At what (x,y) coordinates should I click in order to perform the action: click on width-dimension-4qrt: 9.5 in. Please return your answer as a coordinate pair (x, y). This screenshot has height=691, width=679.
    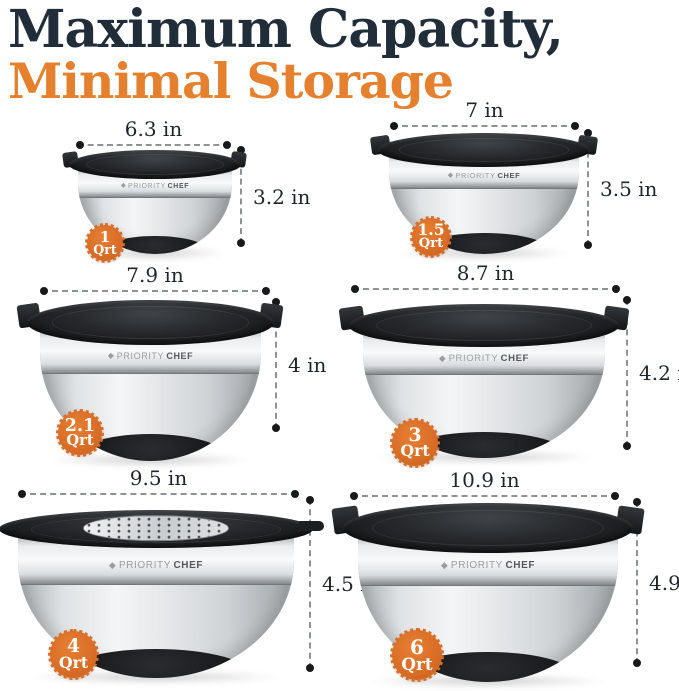
    Looking at the image, I should click on (158, 482).